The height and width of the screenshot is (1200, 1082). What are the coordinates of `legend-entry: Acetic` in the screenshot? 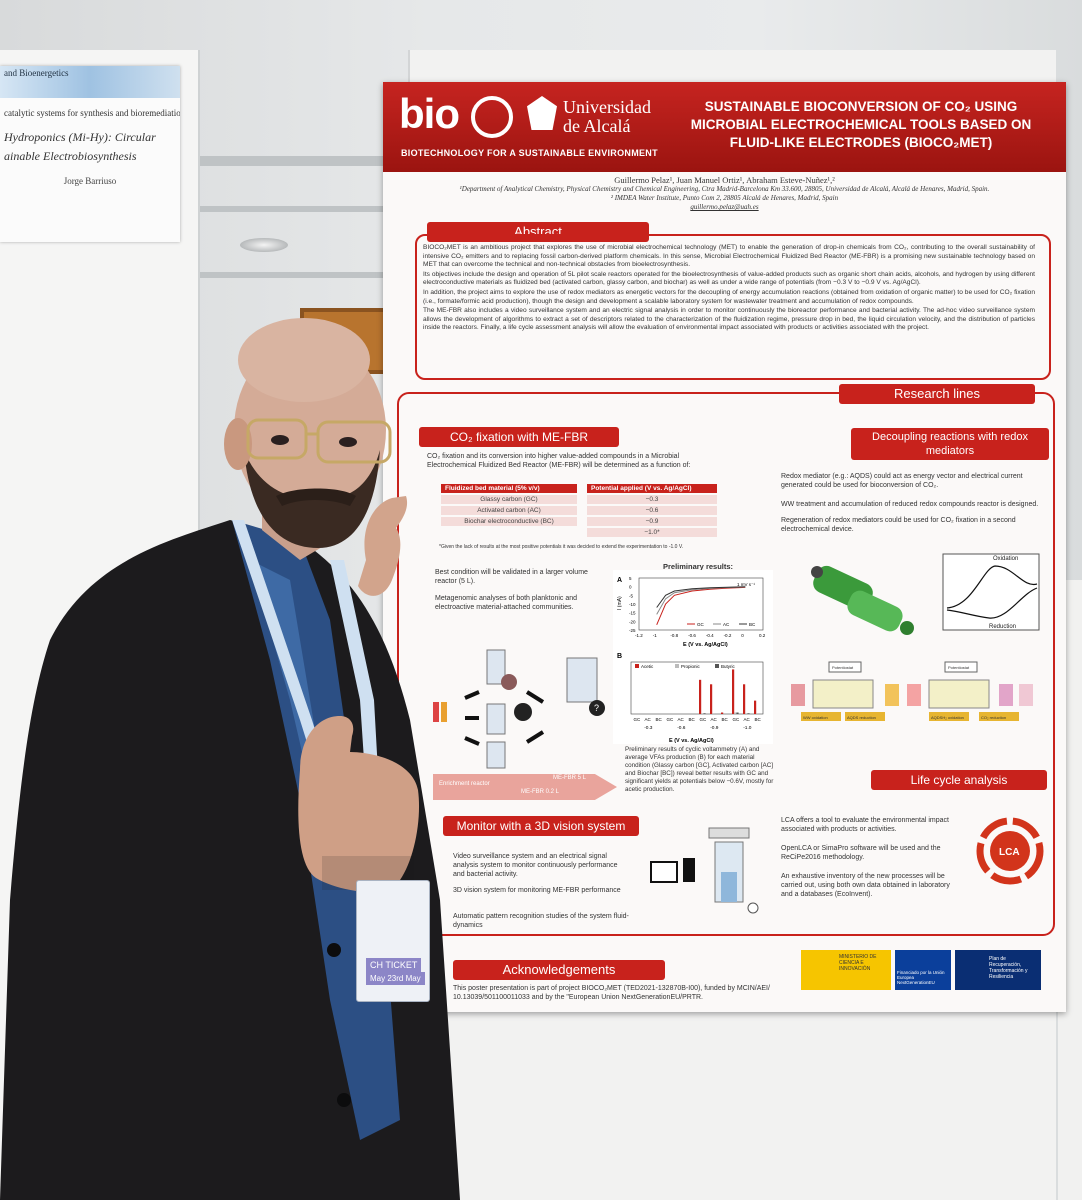 It's located at (647, 666).